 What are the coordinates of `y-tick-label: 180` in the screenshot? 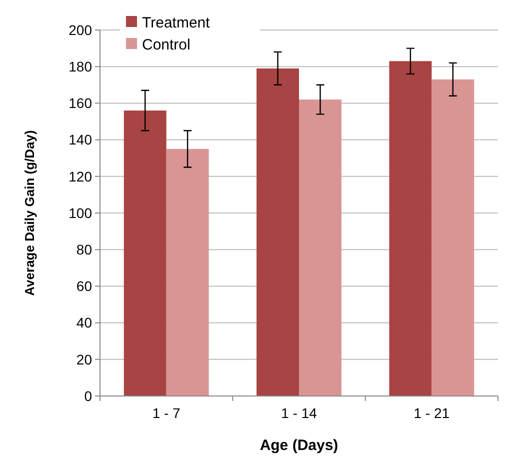 It's located at (80, 66).